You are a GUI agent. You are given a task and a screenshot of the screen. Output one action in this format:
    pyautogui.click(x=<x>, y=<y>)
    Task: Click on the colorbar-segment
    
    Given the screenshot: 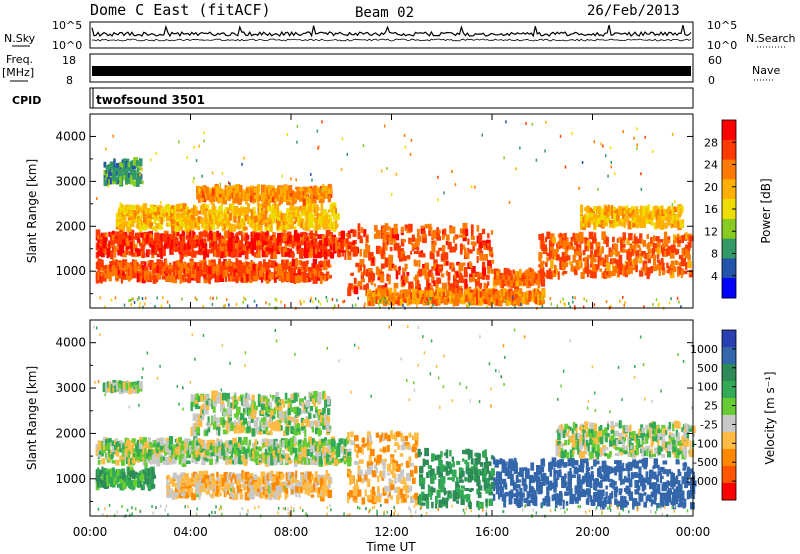 What is the action you would take?
    pyautogui.click(x=729, y=189)
    